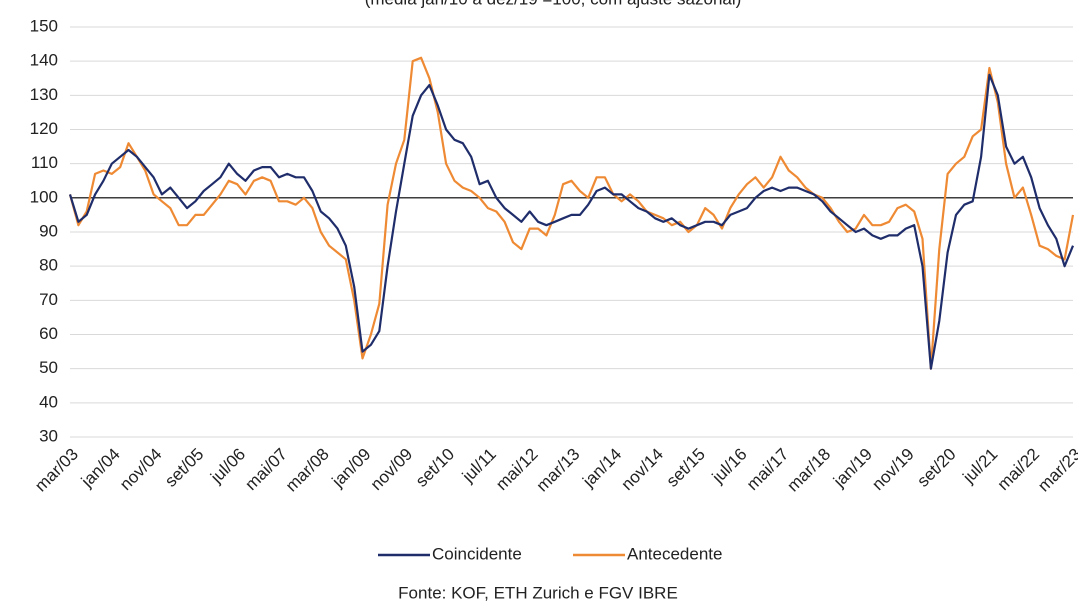 Image resolution: width=1078 pixels, height=606 pixels. I want to click on x-tick-label: nov/09, so click(392, 470).